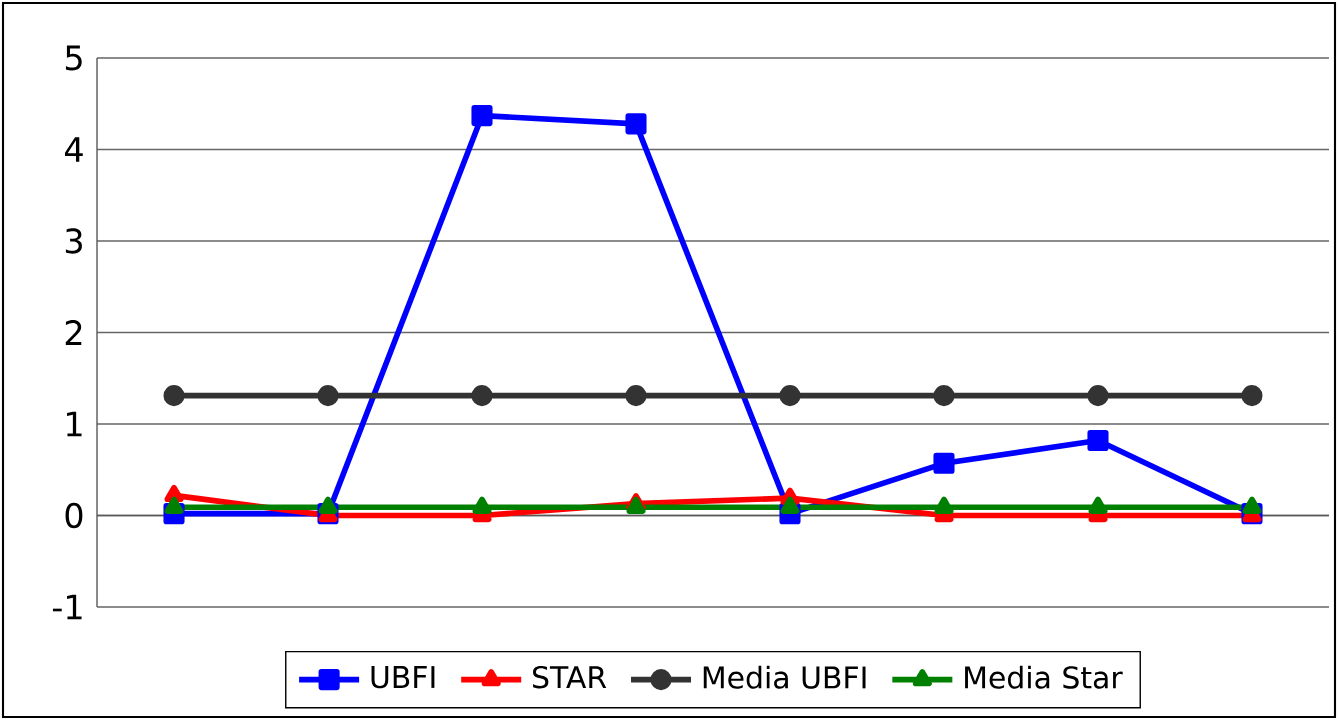  Describe the element at coordinates (74, 424) in the screenshot. I see `y-tick-label: 1` at that location.